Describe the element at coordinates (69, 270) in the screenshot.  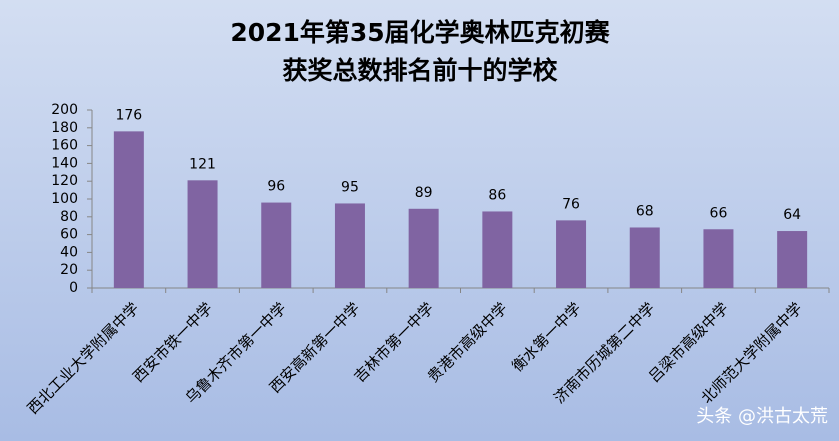
I see `y-tick-label: 20` at that location.